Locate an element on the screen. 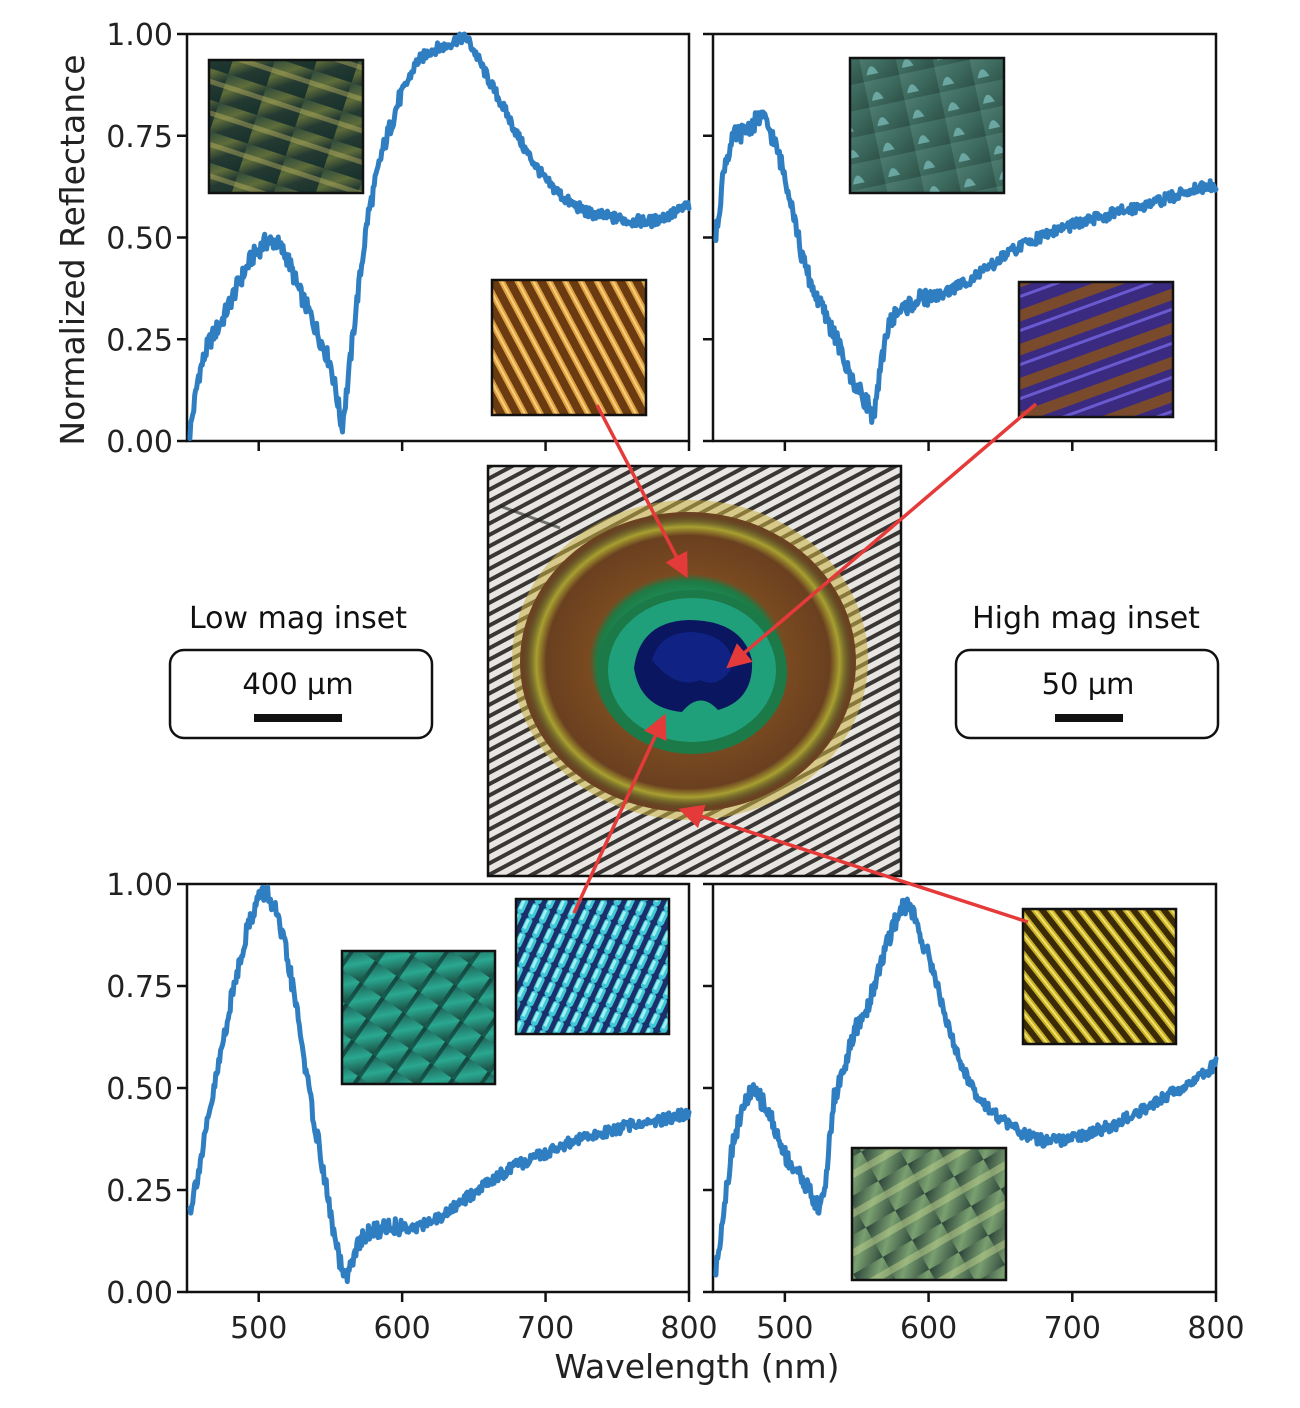 The image size is (1300, 1408). arrows is located at coordinates (805, 663).